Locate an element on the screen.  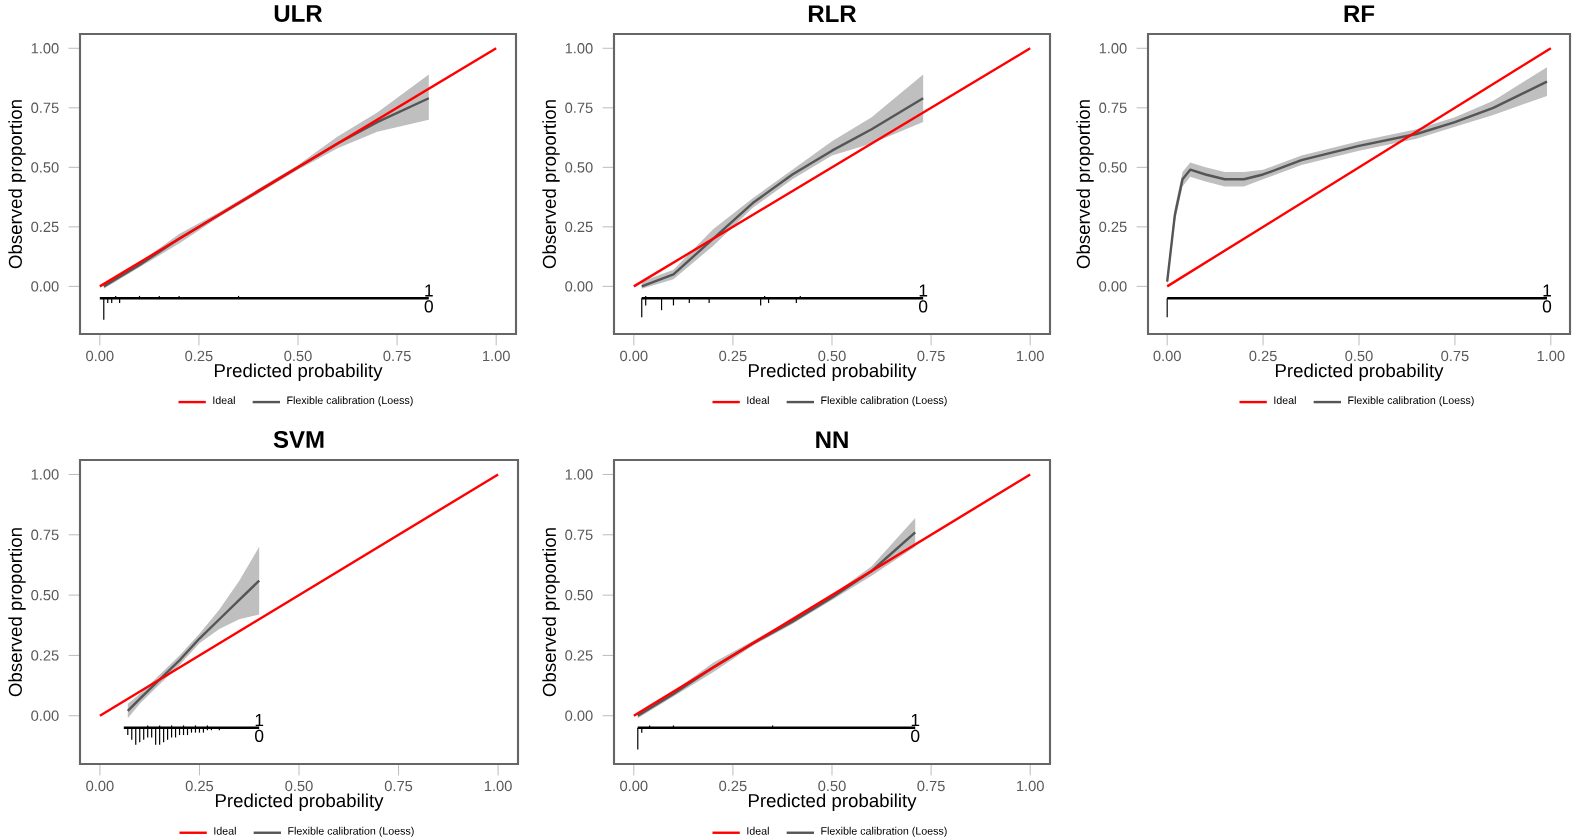
chart-title: SVM is located at coordinates (298, 439).